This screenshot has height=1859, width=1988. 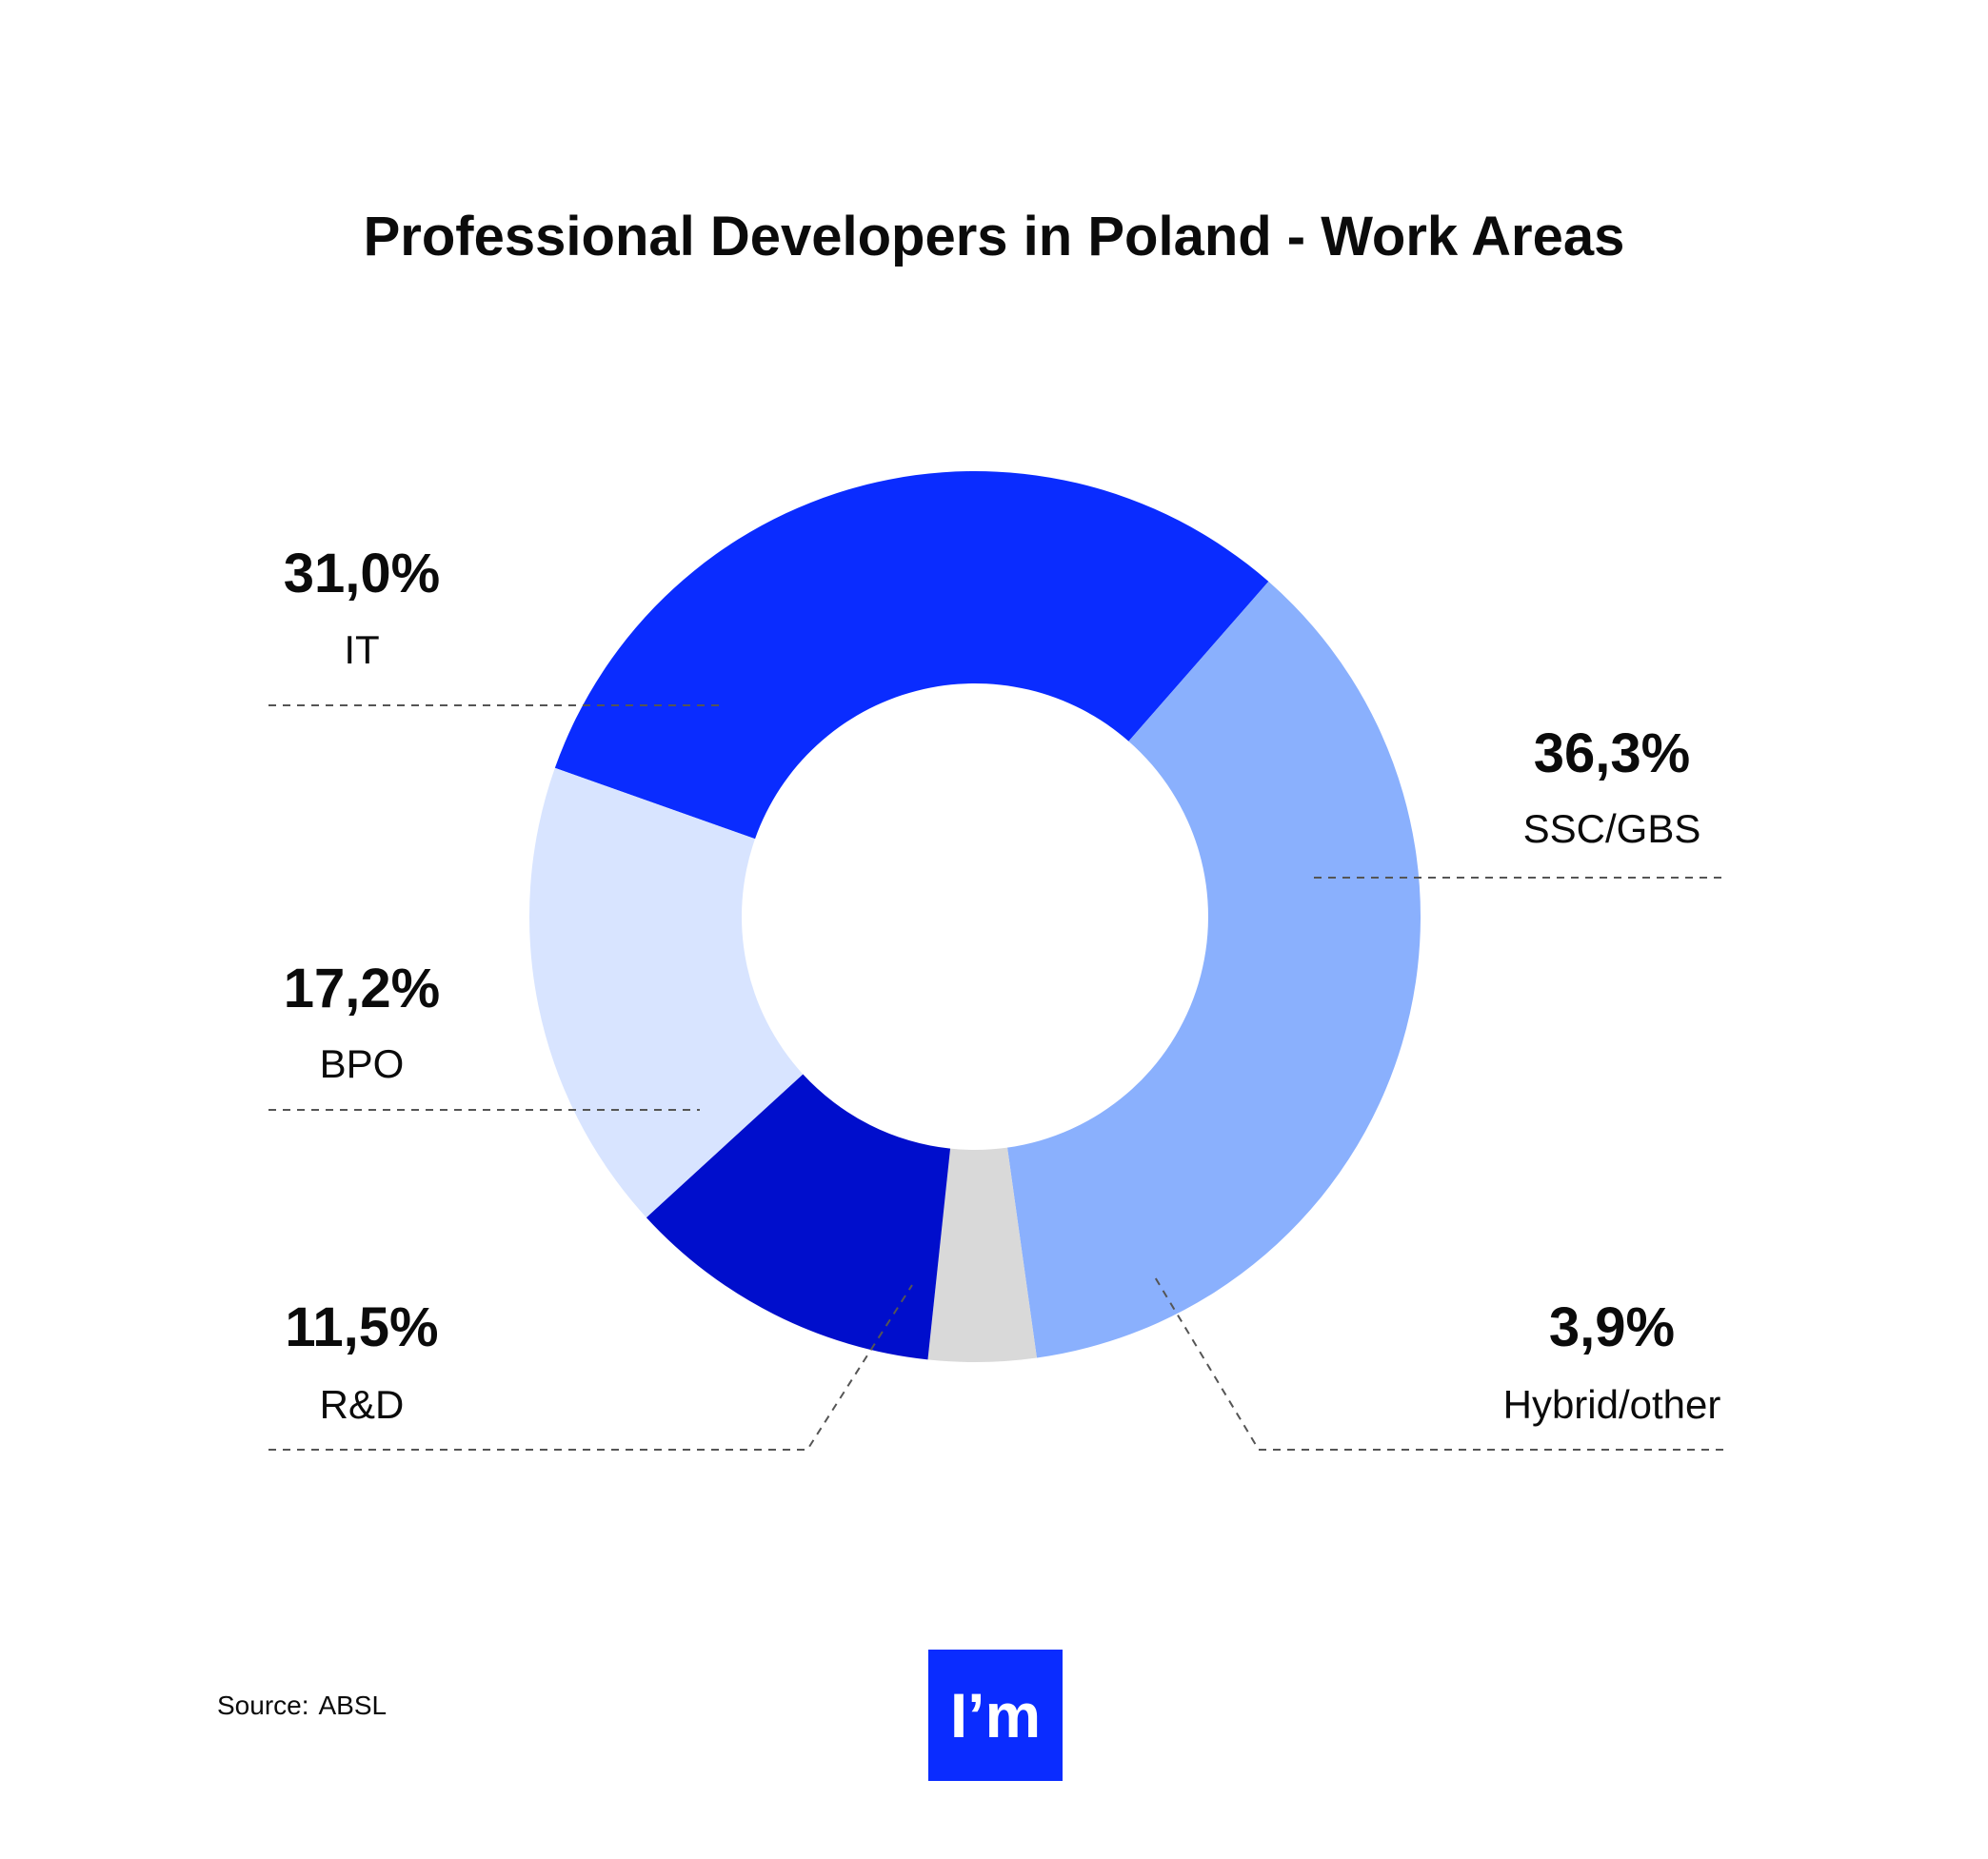 I want to click on source-note: Source: ABSL, so click(x=306, y=1706).